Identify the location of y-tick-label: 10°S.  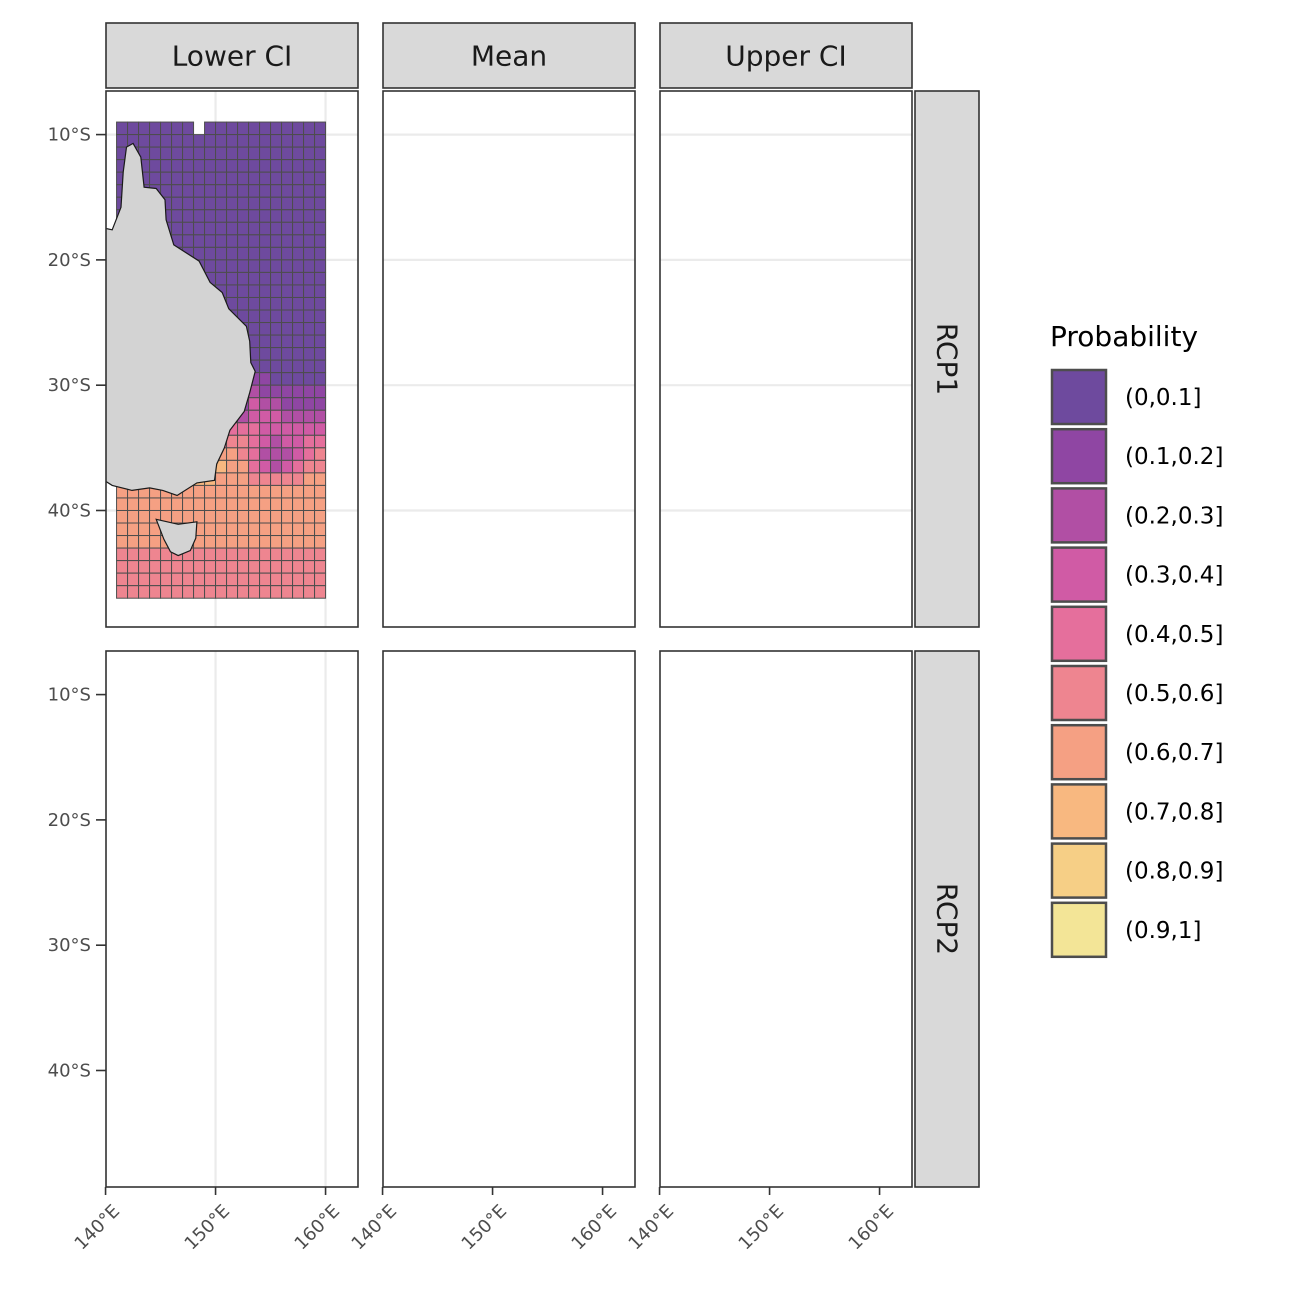
(69, 135).